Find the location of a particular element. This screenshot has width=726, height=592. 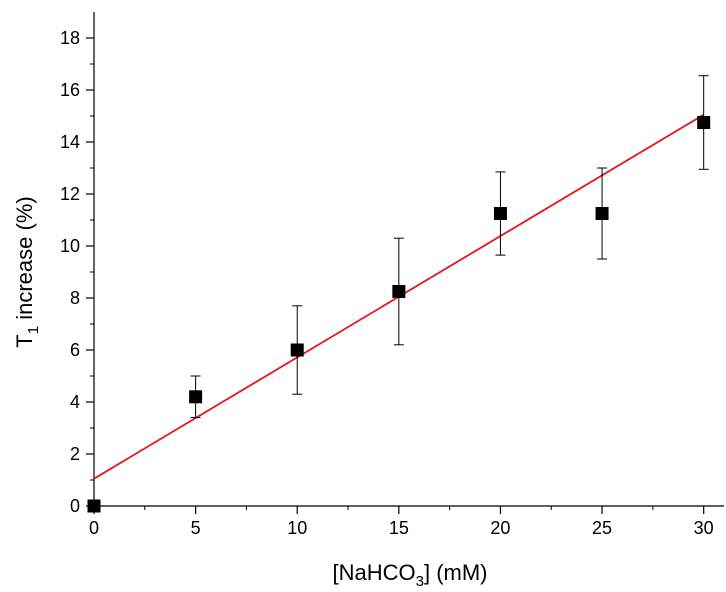

x-tick-label: 20 is located at coordinates (500, 528).